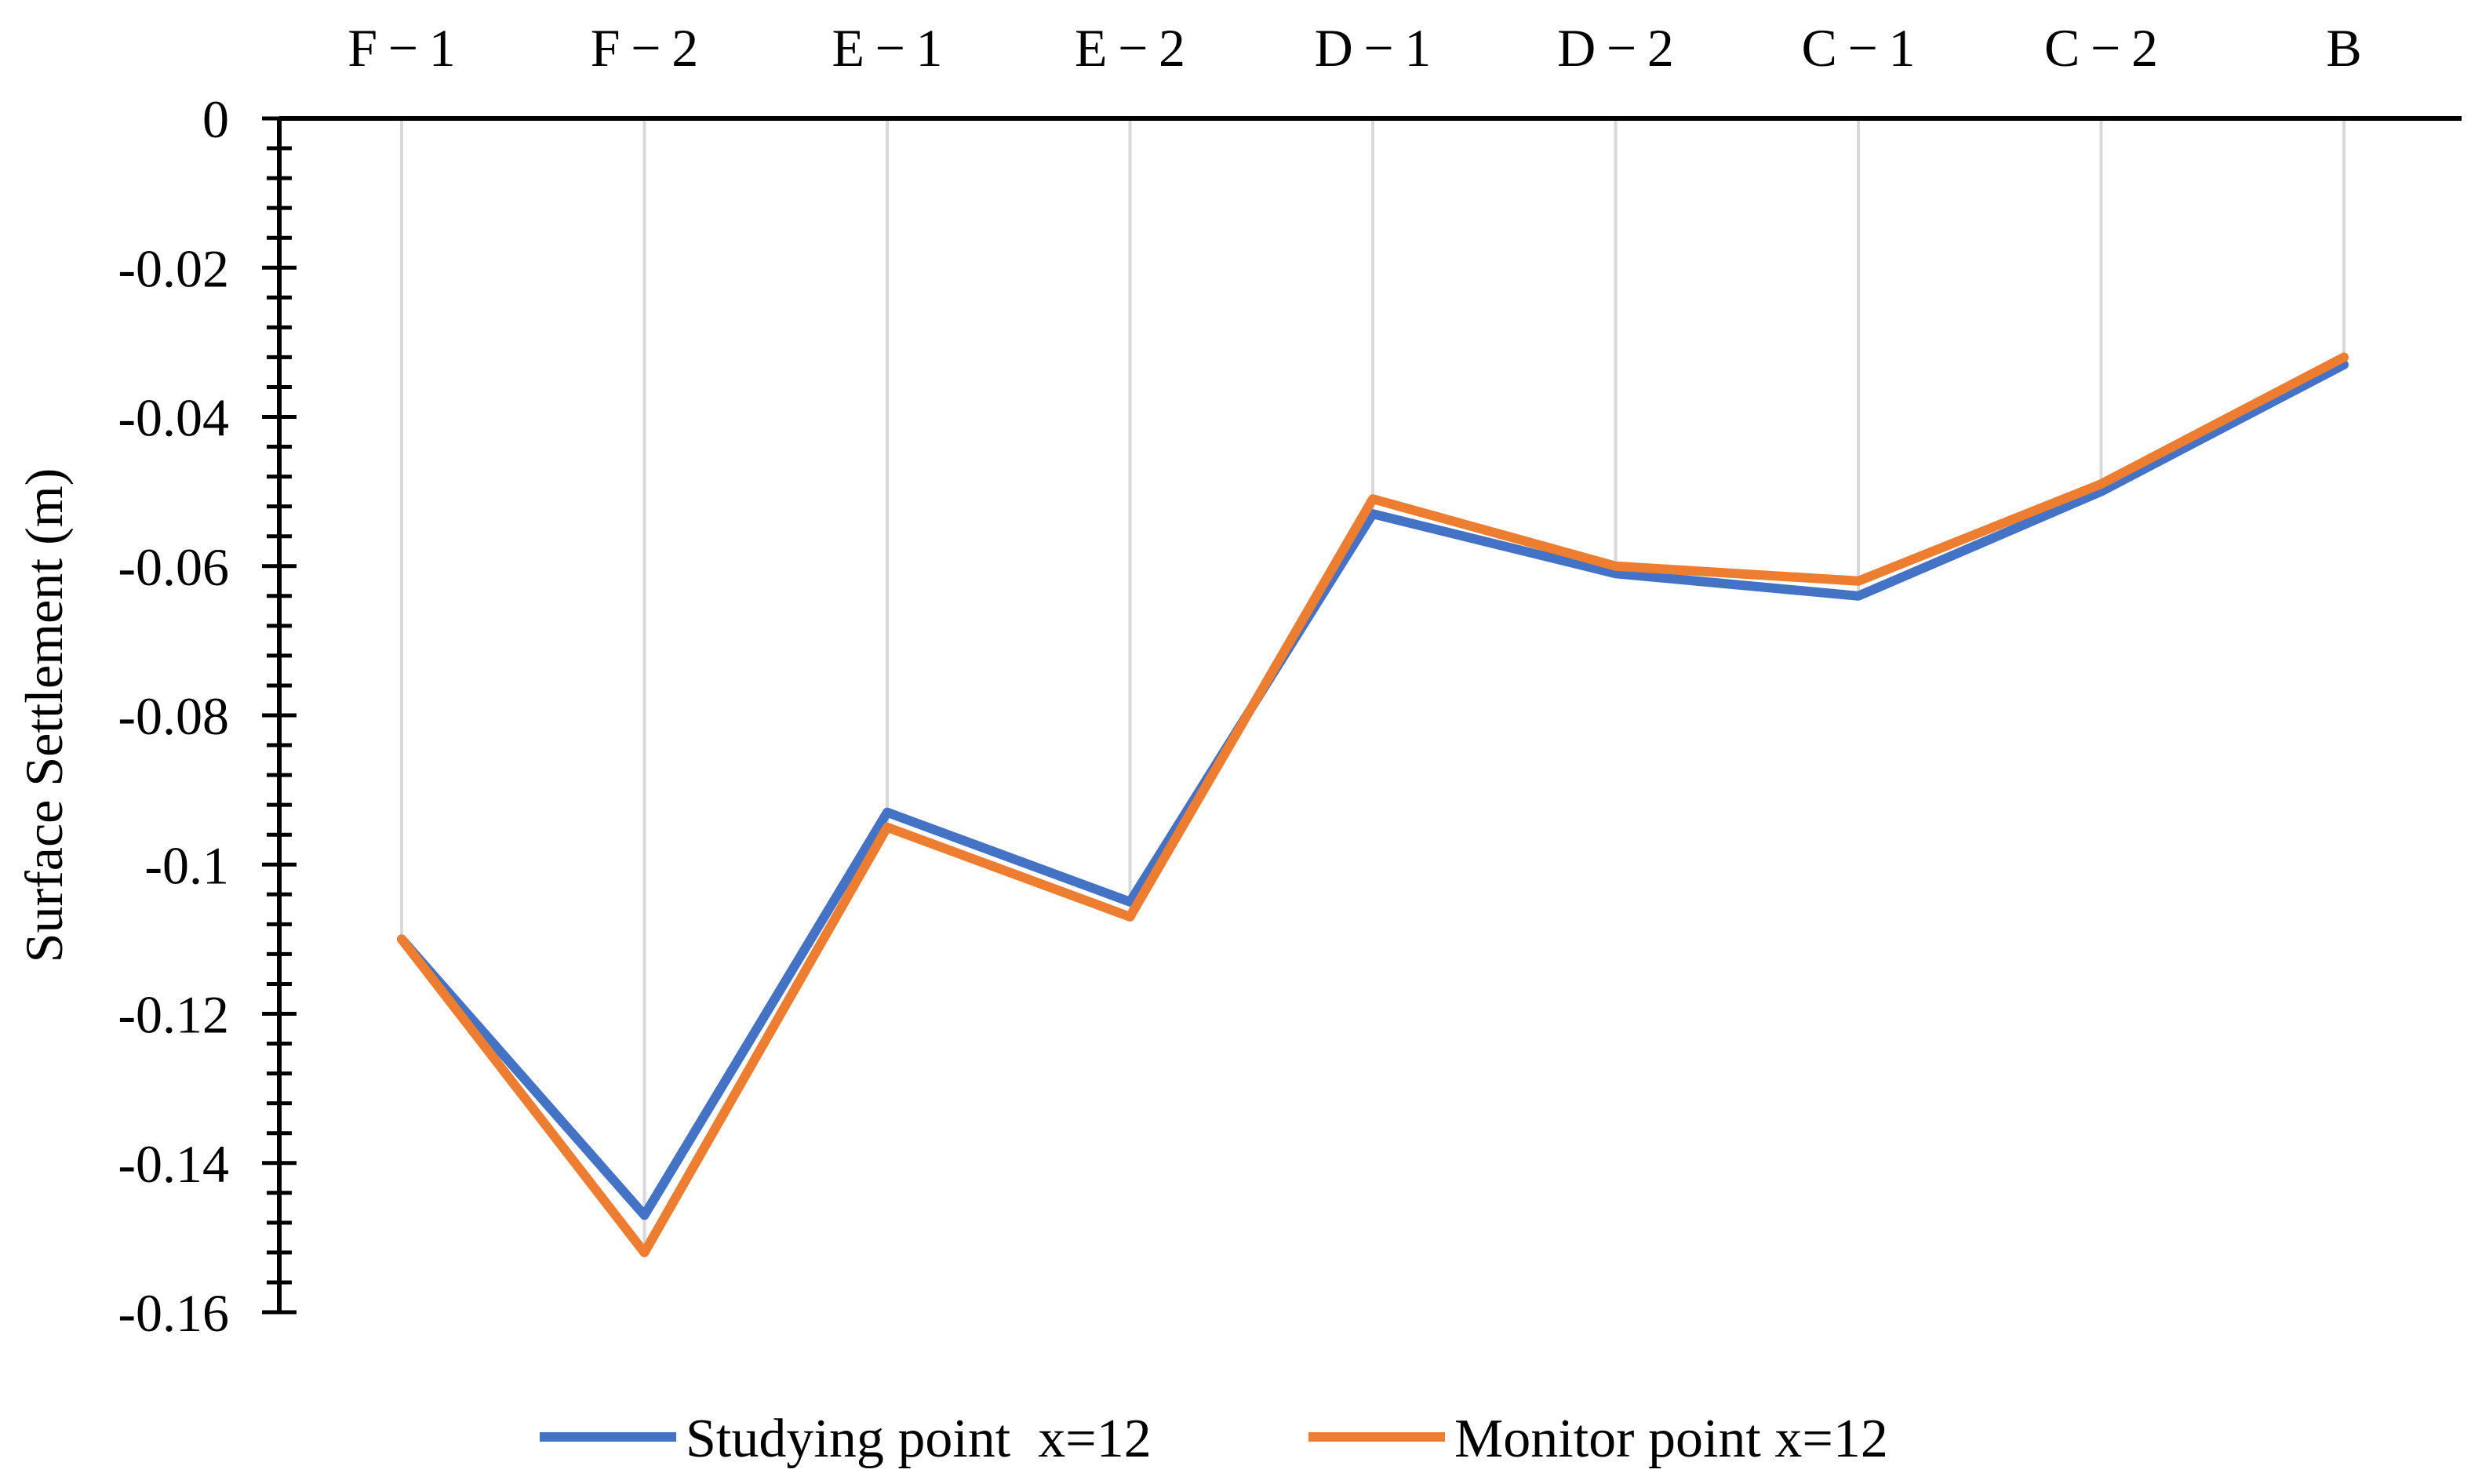 This screenshot has width=2482, height=1484. I want to click on legend-label-2: Monitor point x=12, so click(1671, 1439).